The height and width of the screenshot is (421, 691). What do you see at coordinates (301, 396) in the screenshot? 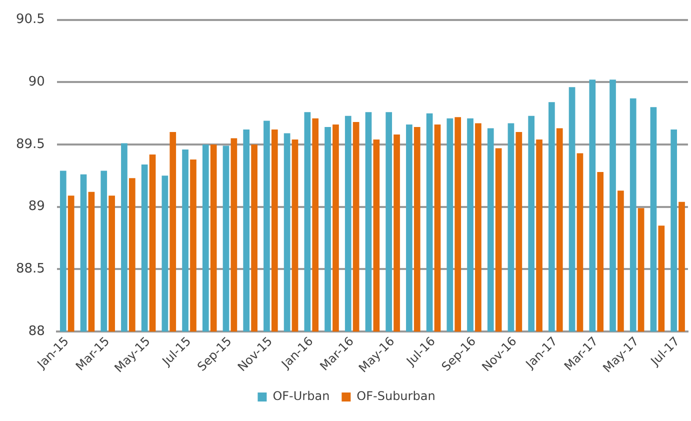
I see `legend-label: OF-Urban` at bounding box center [301, 396].